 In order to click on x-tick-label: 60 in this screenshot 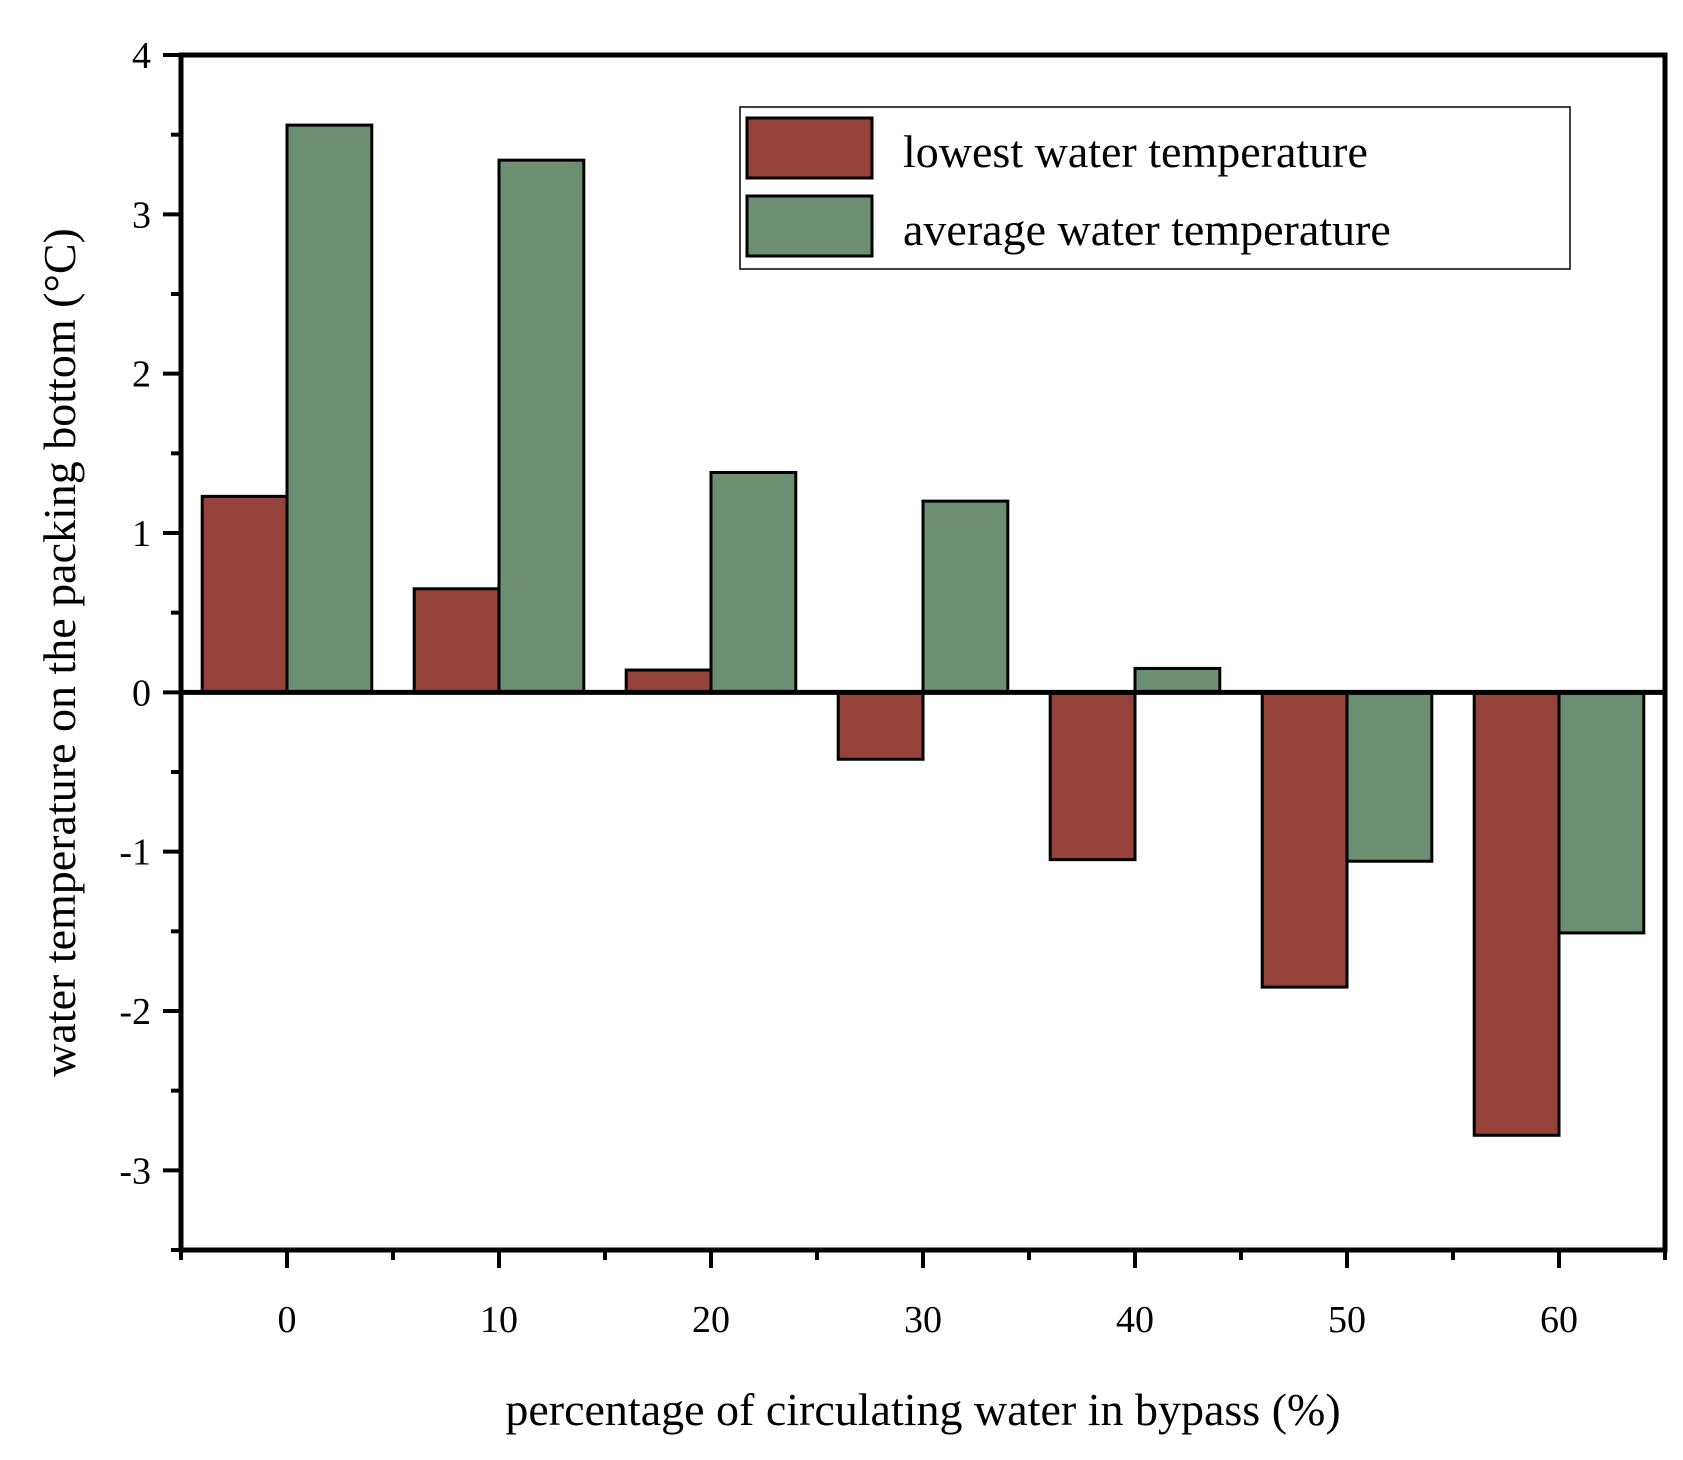, I will do `click(1559, 1320)`.